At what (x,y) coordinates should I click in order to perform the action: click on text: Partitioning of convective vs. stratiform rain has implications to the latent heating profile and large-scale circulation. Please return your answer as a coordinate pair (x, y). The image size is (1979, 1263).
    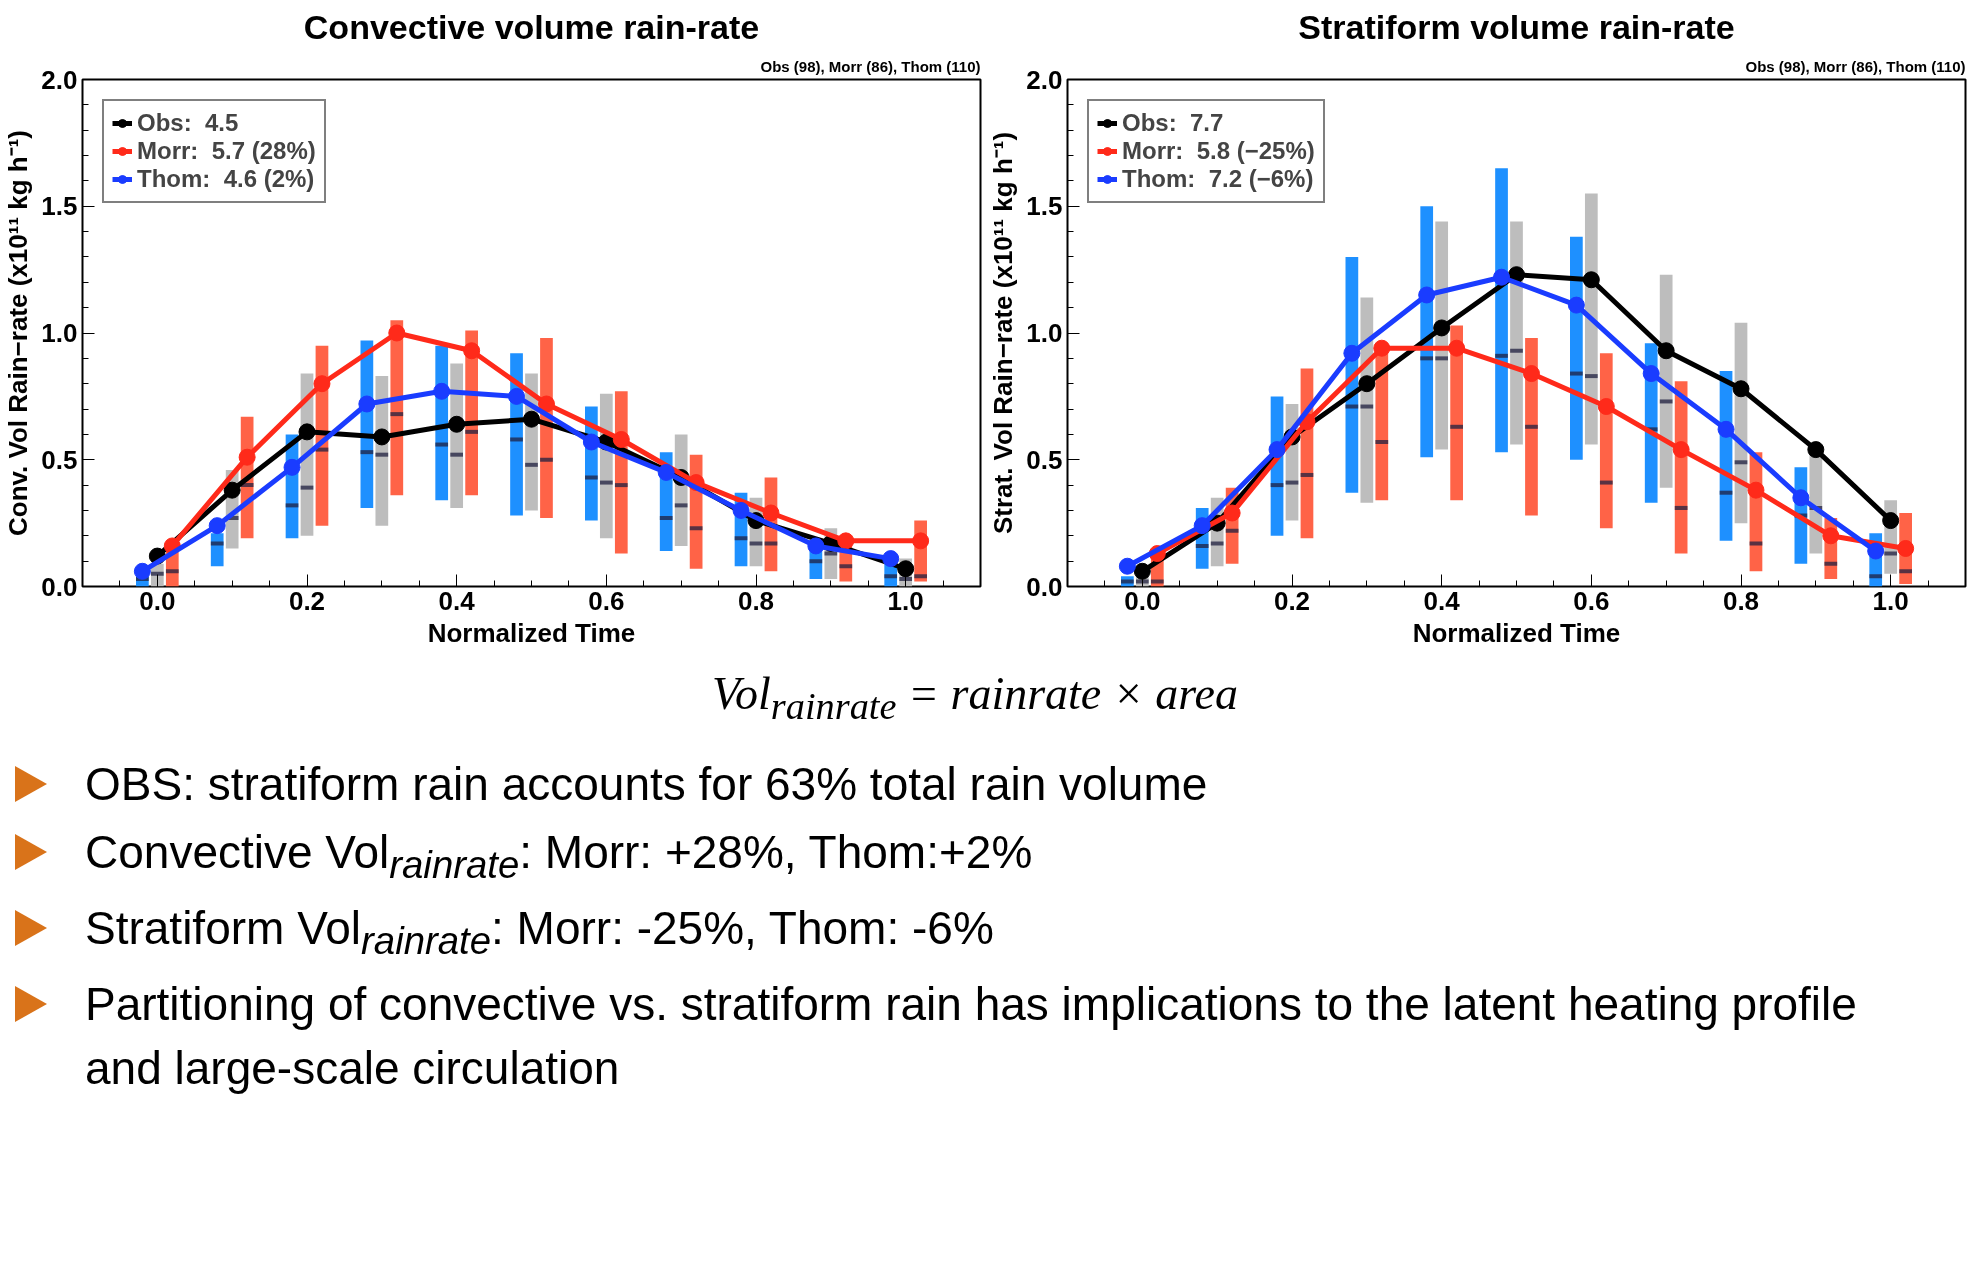
    Looking at the image, I should click on (971, 1037).